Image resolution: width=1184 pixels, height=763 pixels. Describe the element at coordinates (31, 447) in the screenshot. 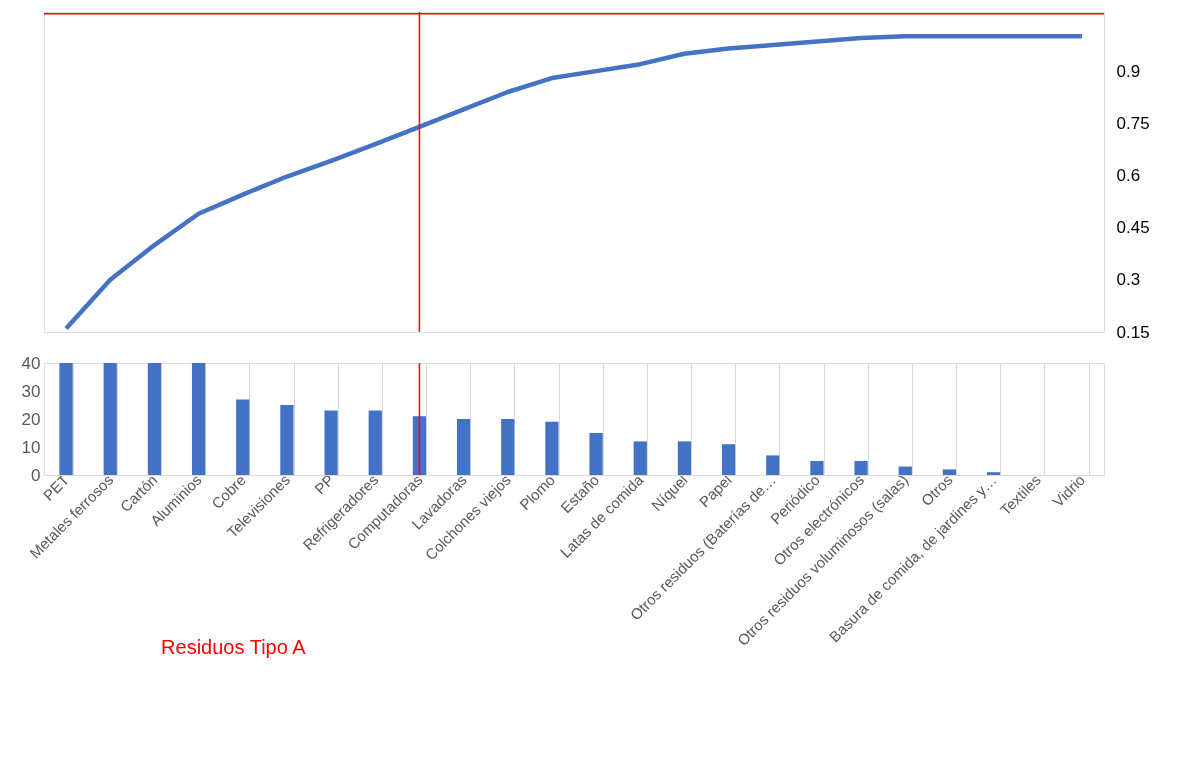

I see `y-tick-label: 10` at that location.